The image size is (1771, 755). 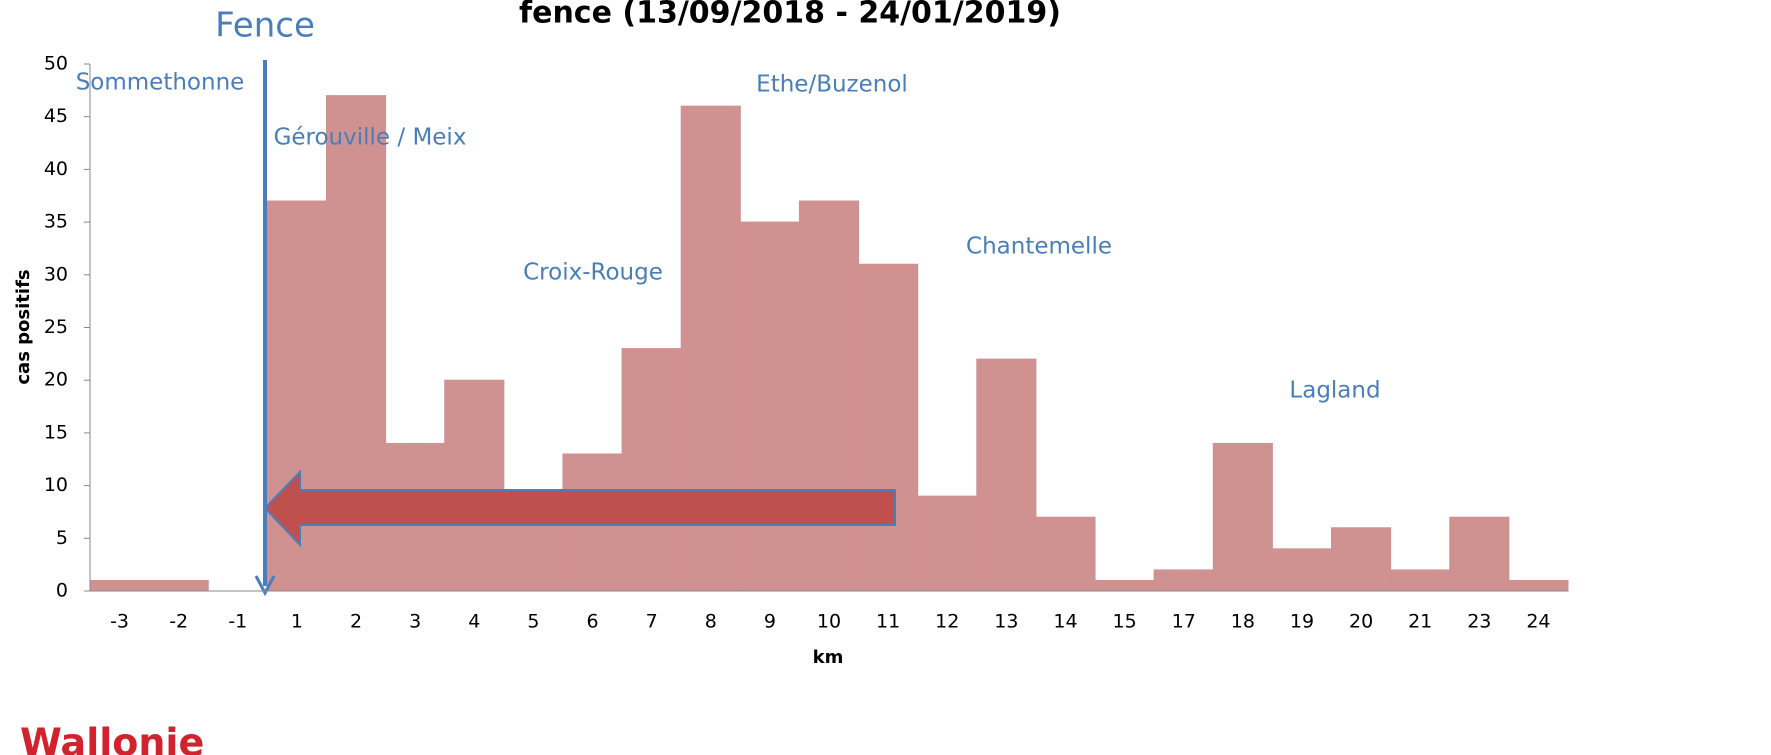 What do you see at coordinates (56, 432) in the screenshot?
I see `y-tick-label: 15` at bounding box center [56, 432].